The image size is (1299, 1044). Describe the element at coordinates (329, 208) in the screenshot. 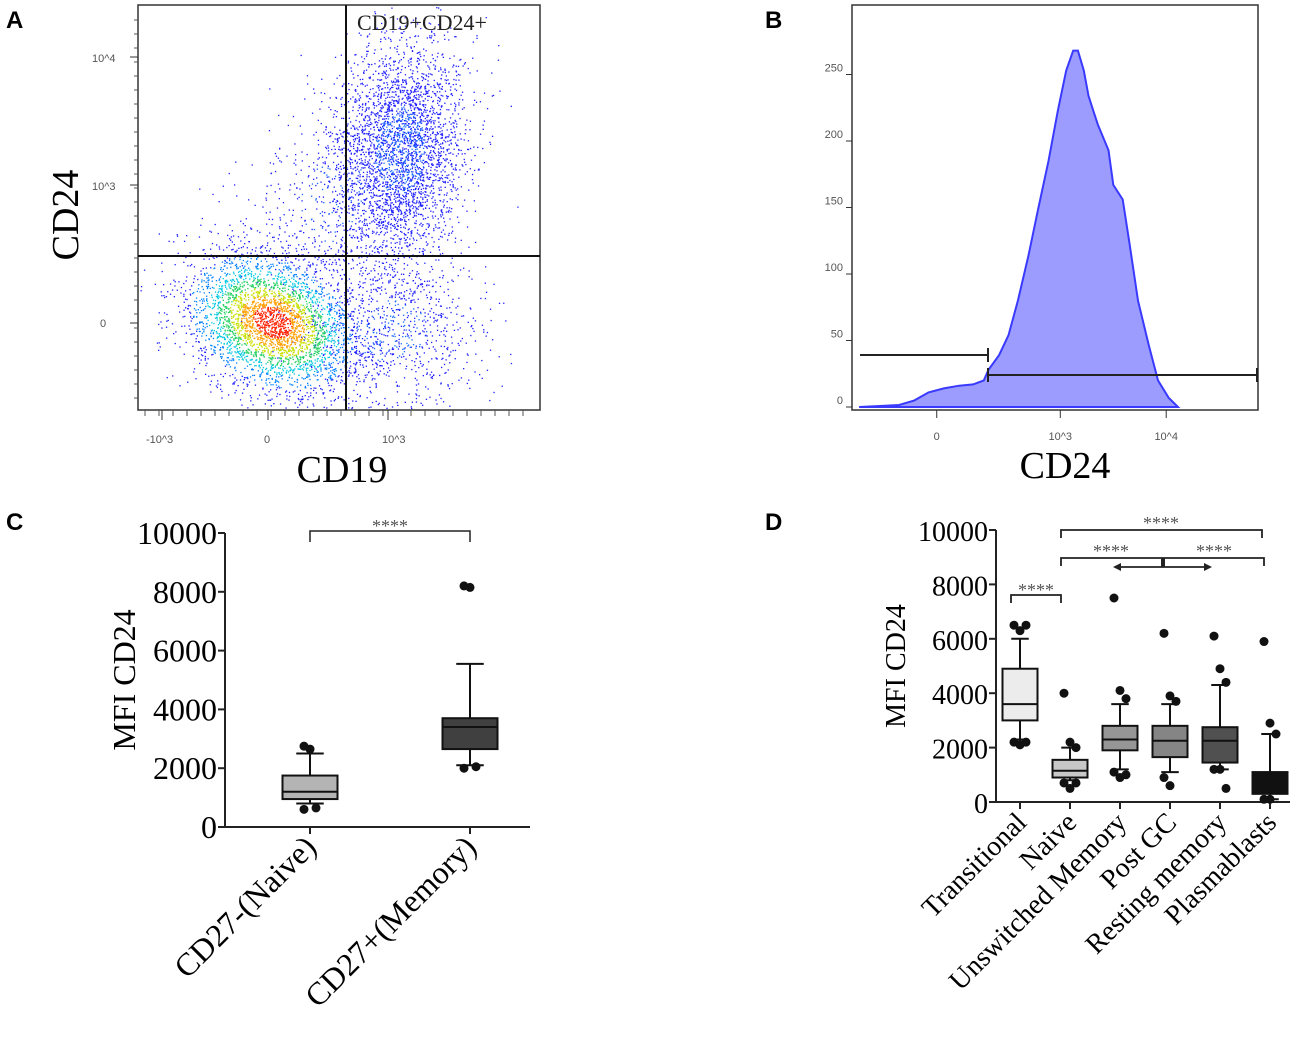

I see `scatter-points` at that location.